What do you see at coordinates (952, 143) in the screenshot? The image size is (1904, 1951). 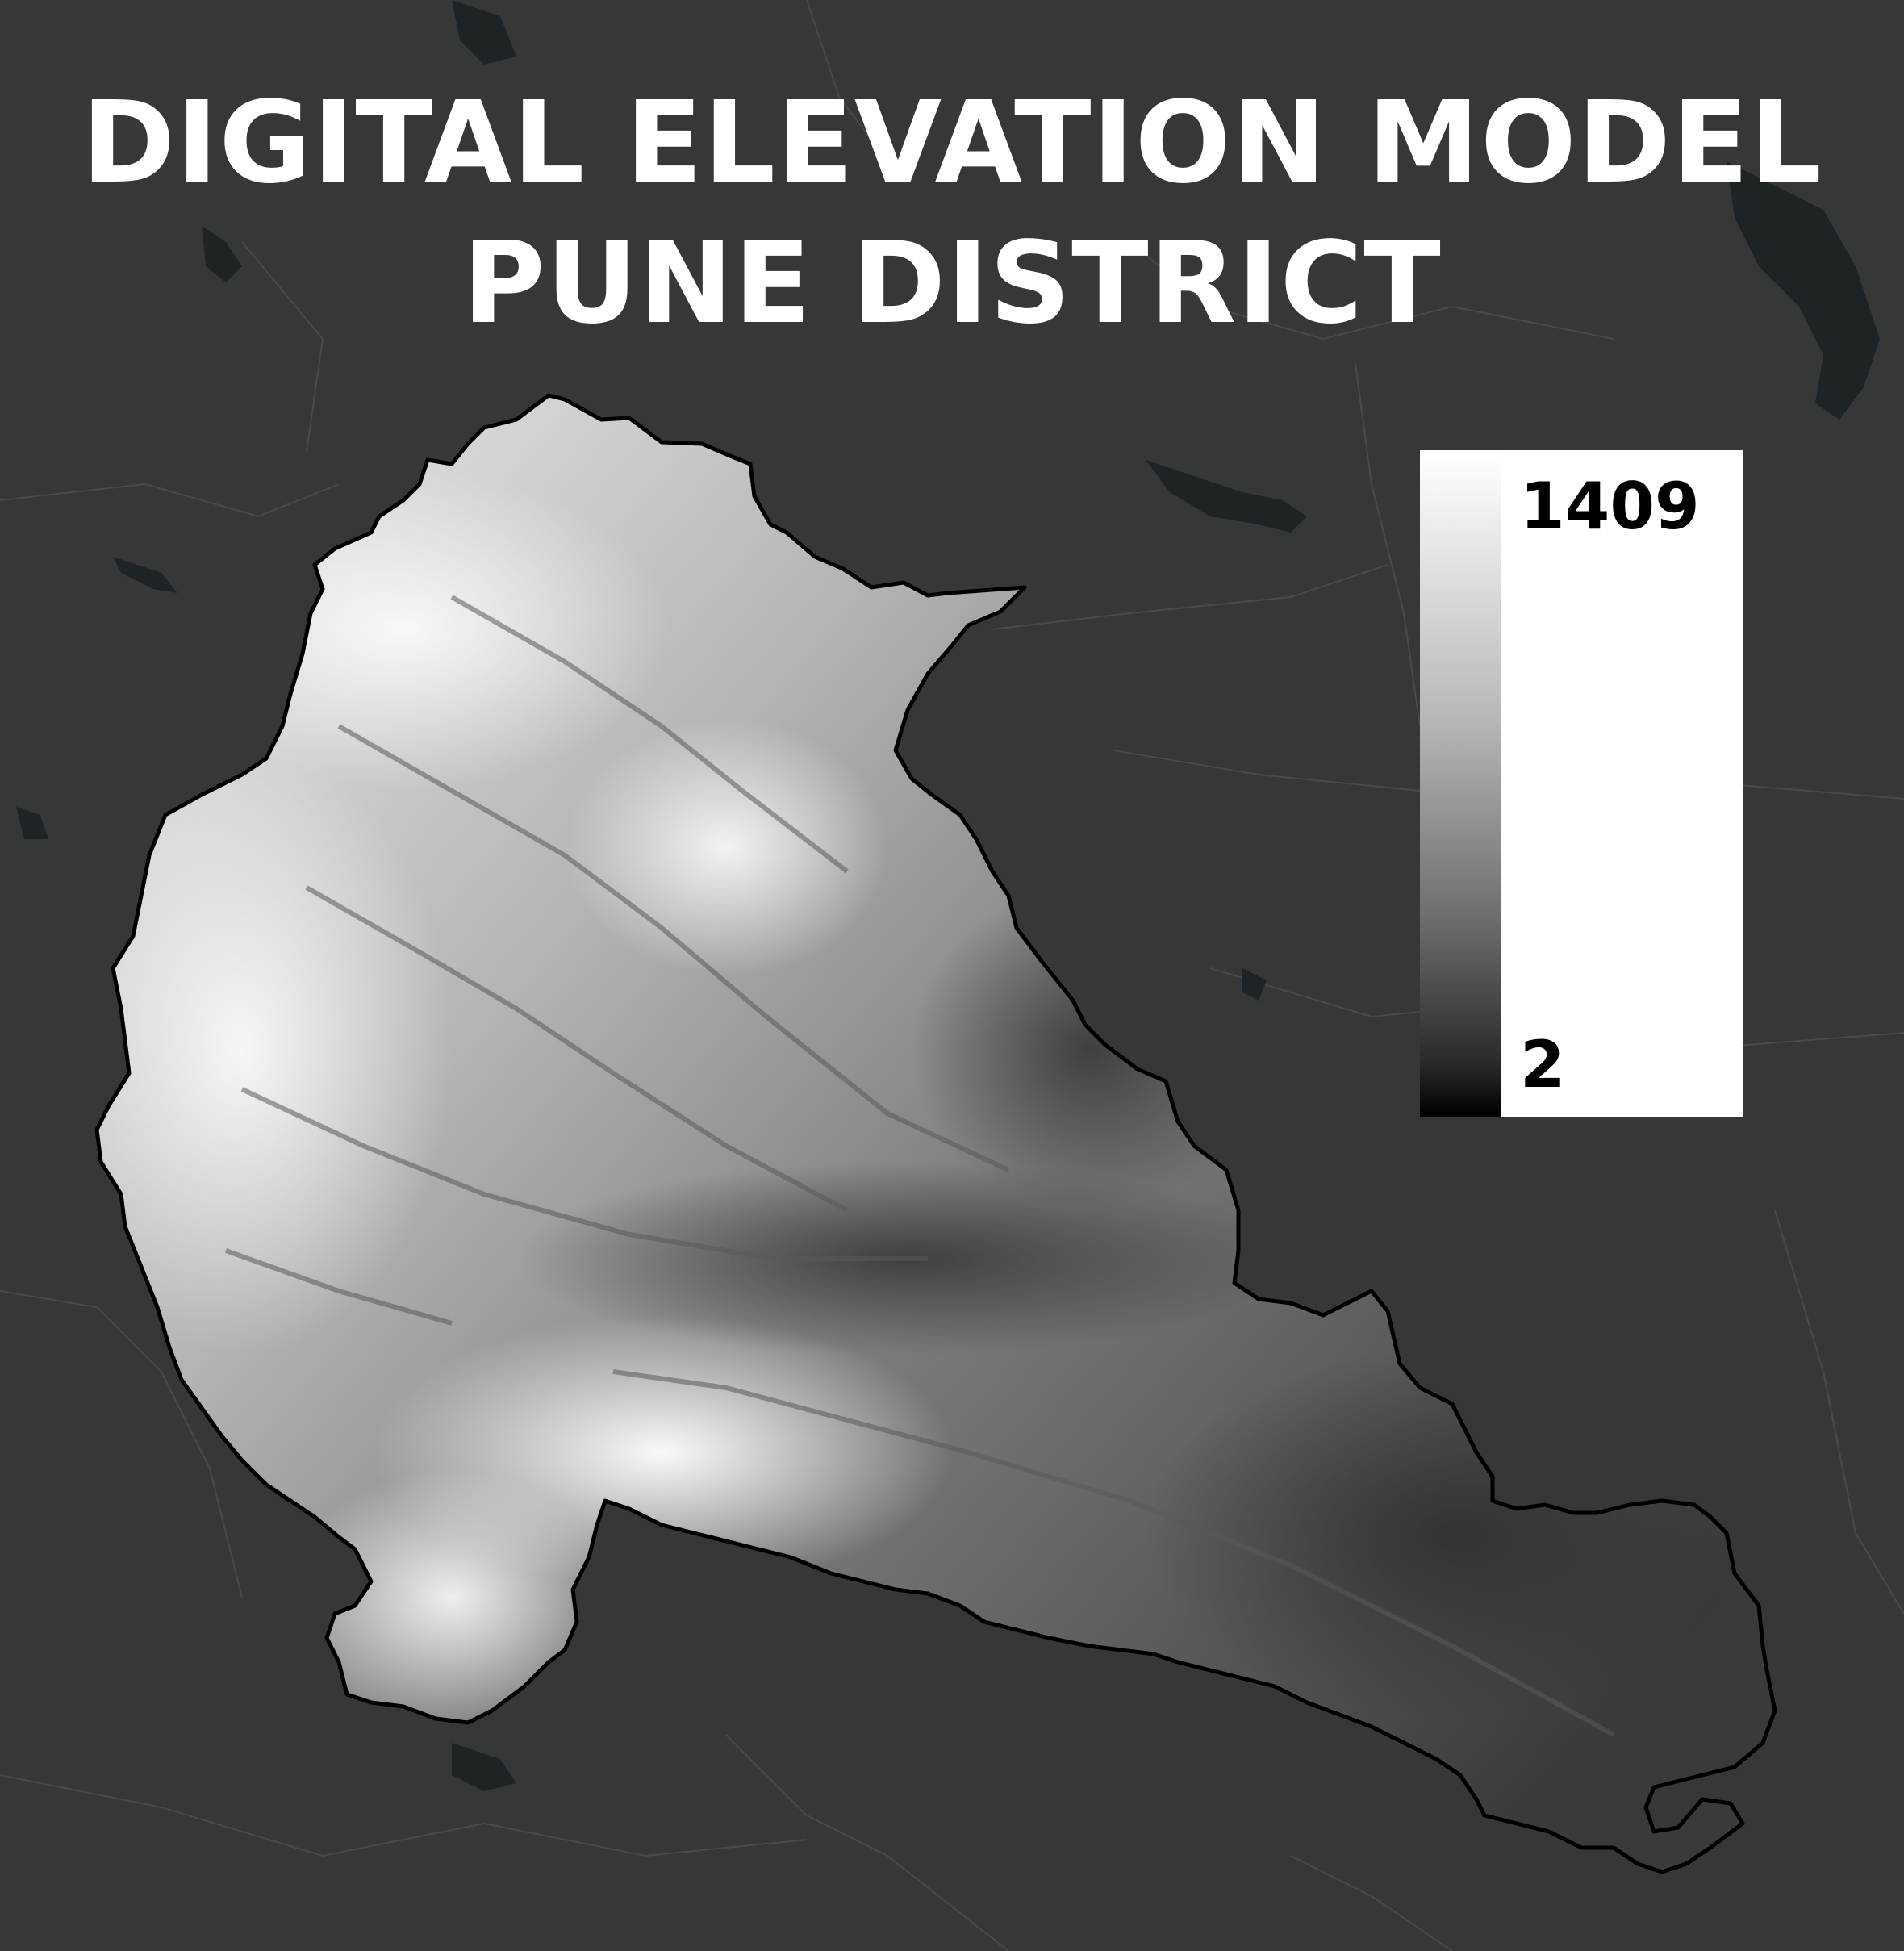 I see `map-title-line-1: DIGITAL ELEVATION MODEL` at bounding box center [952, 143].